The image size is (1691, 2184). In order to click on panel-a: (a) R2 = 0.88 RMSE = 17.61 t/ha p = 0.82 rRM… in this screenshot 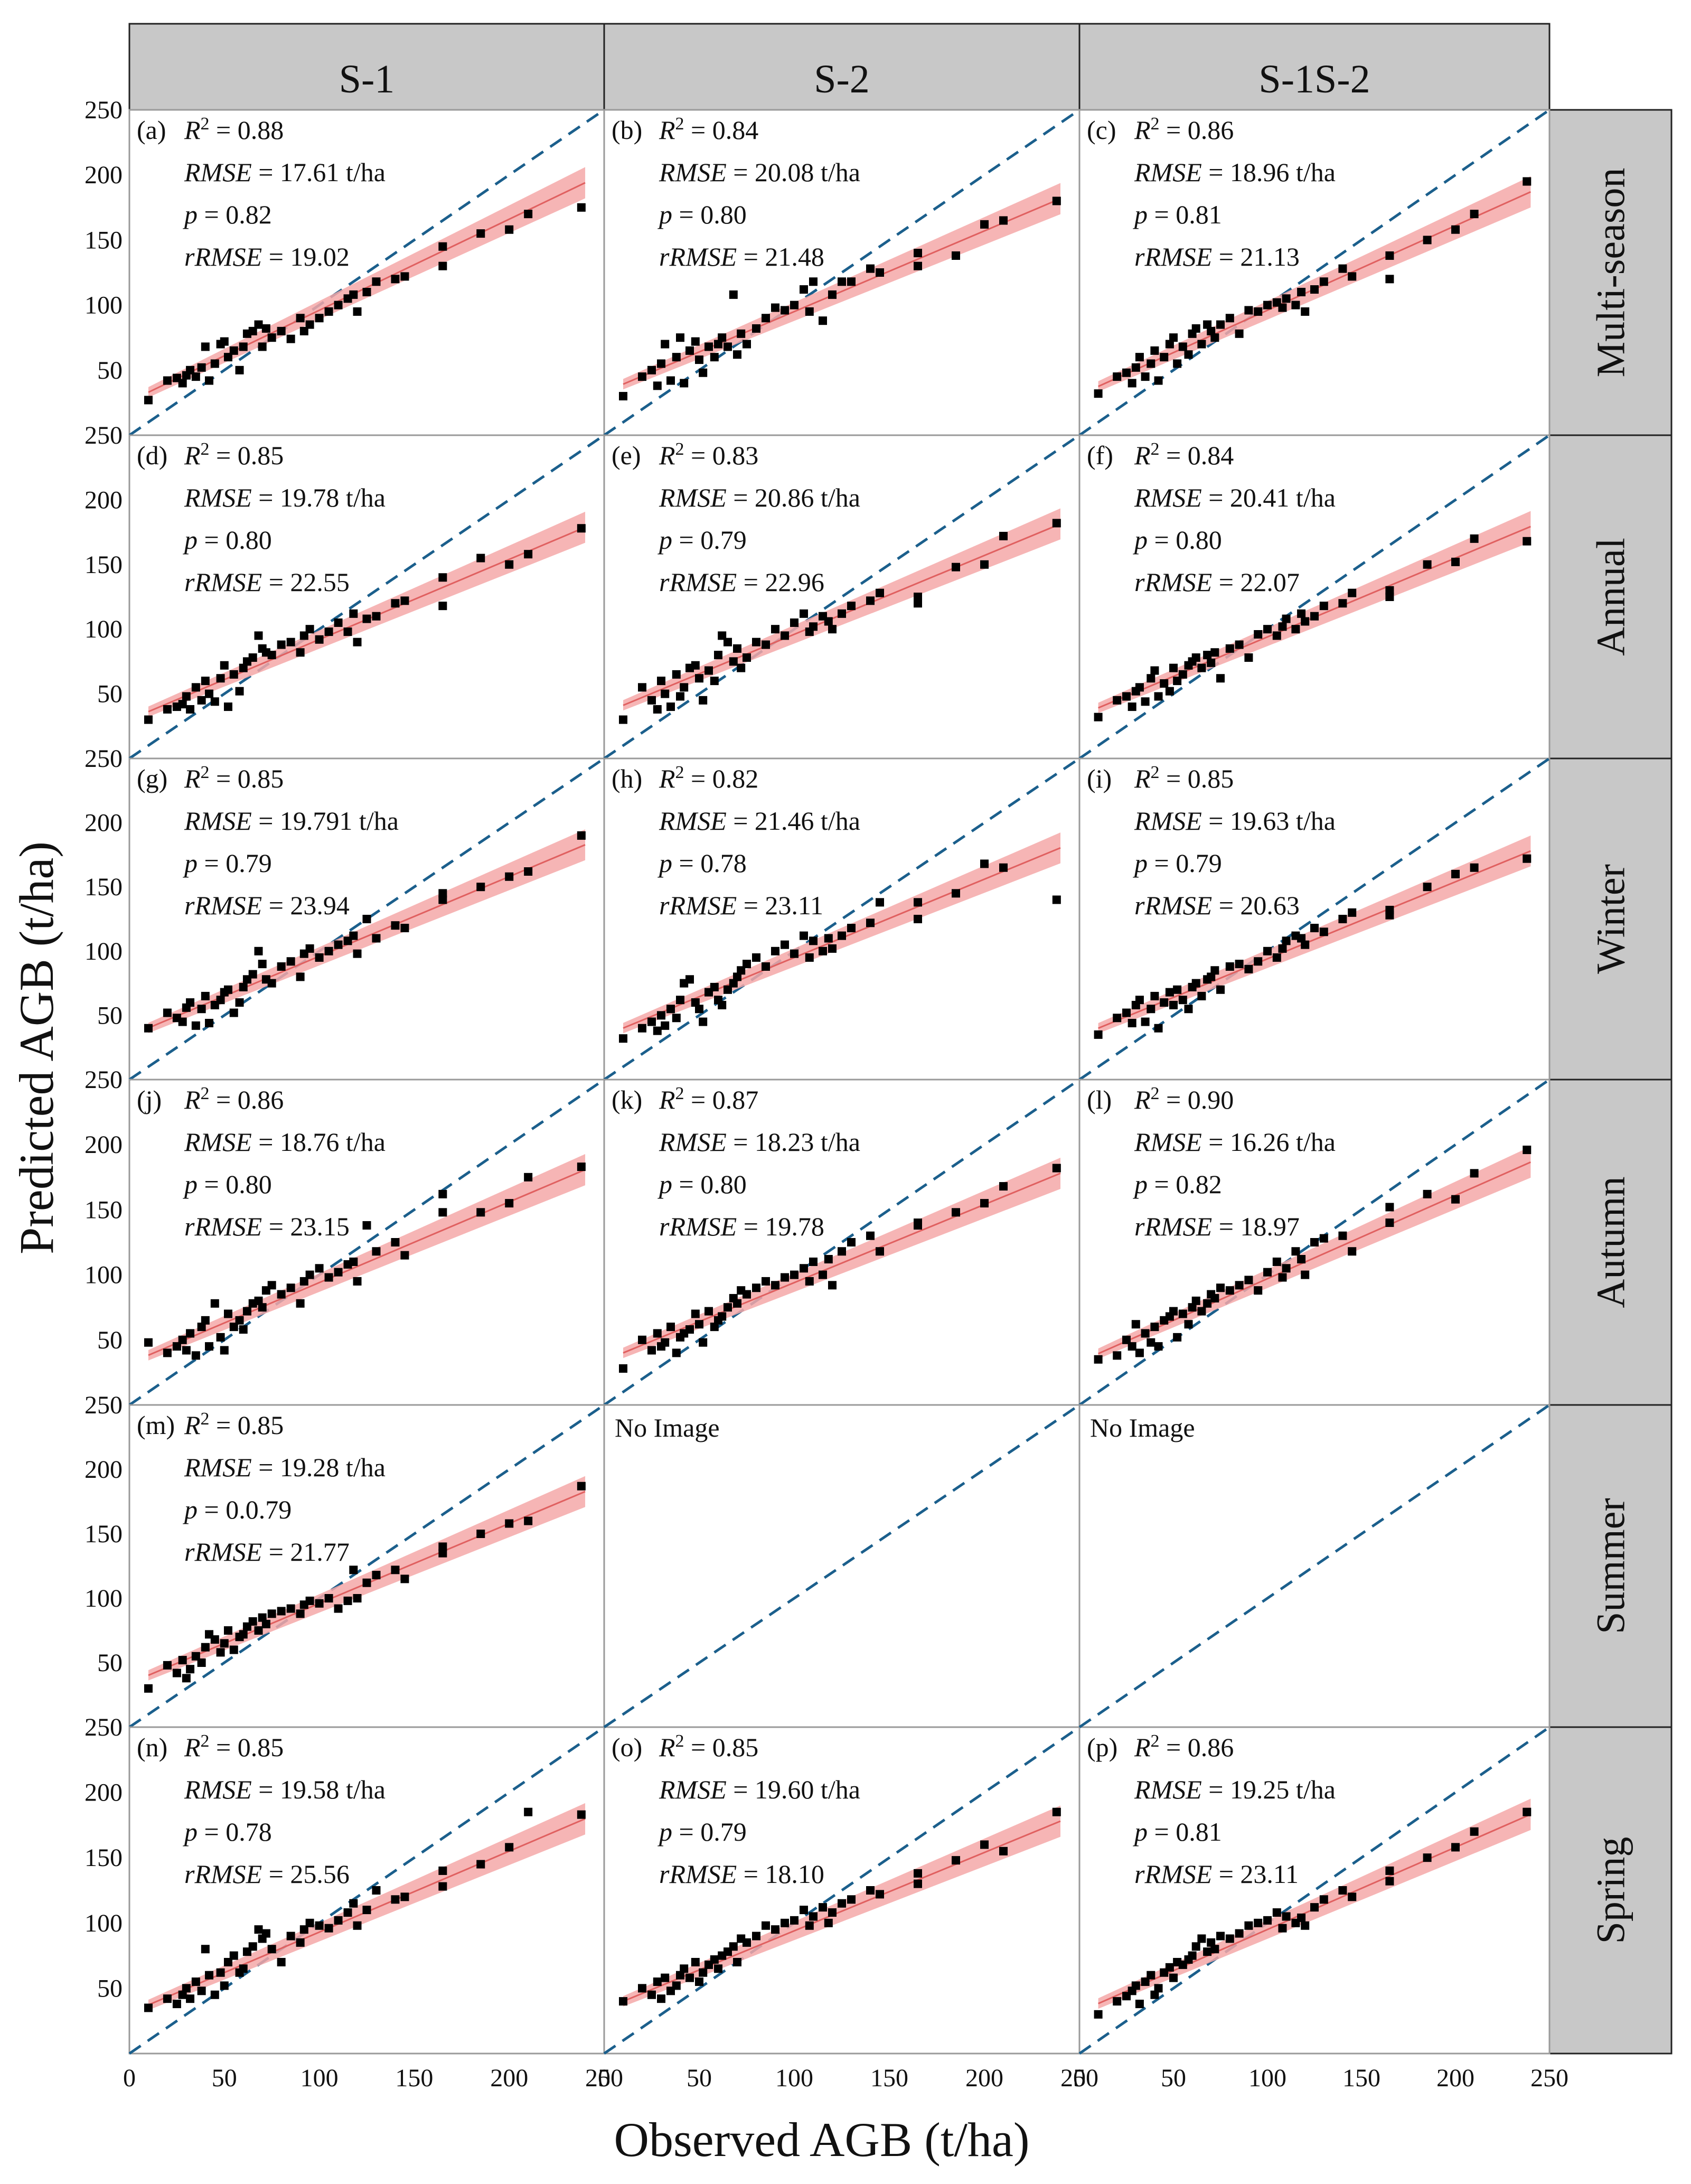, I will do `click(366, 273)`.